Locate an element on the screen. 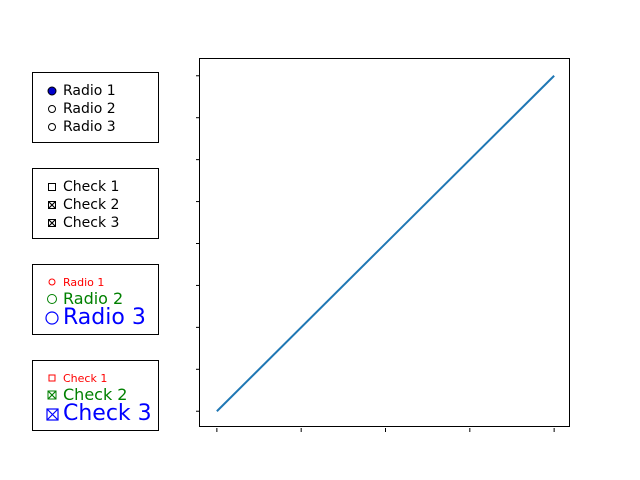 This screenshot has width=640, height=480. radio-group-2: Radio 1 Radio 2 Radio 3 is located at coordinates (95, 299).